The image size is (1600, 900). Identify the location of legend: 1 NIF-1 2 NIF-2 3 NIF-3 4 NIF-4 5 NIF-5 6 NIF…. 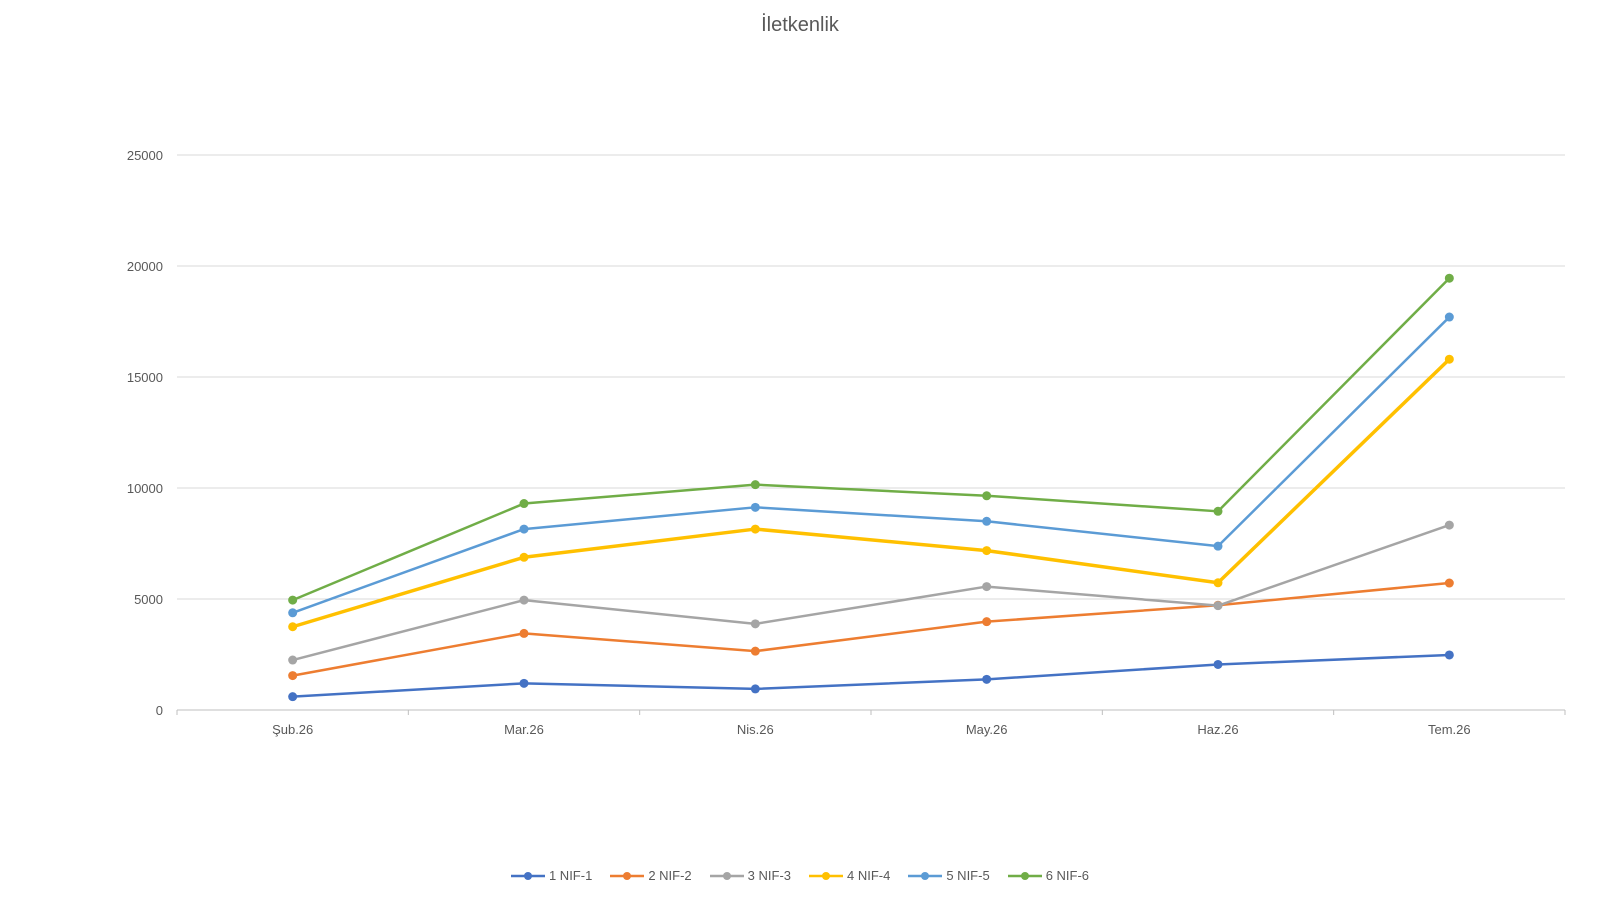
(800, 875).